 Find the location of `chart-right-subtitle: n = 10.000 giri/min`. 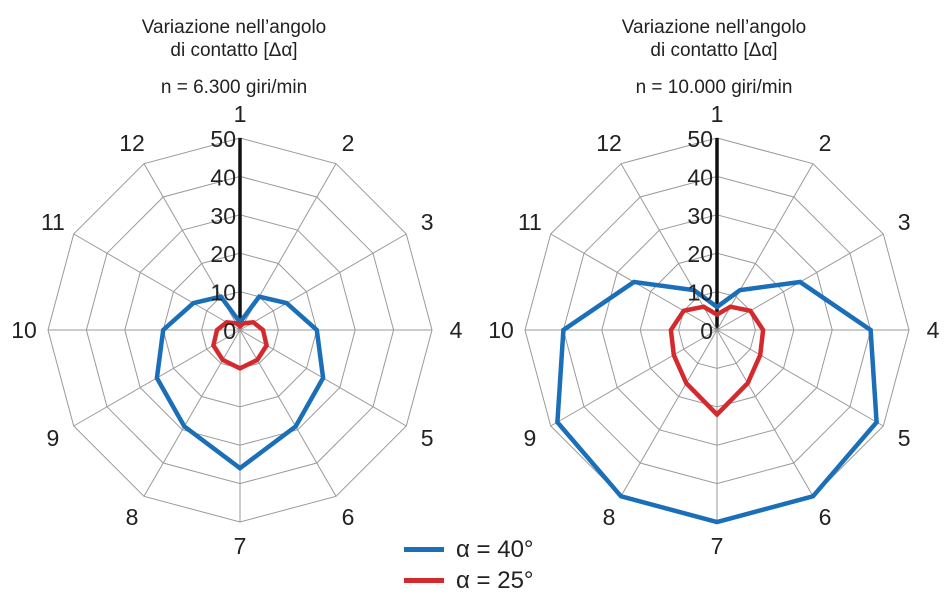

chart-right-subtitle: n = 10.000 giri/min is located at coordinates (714, 87).